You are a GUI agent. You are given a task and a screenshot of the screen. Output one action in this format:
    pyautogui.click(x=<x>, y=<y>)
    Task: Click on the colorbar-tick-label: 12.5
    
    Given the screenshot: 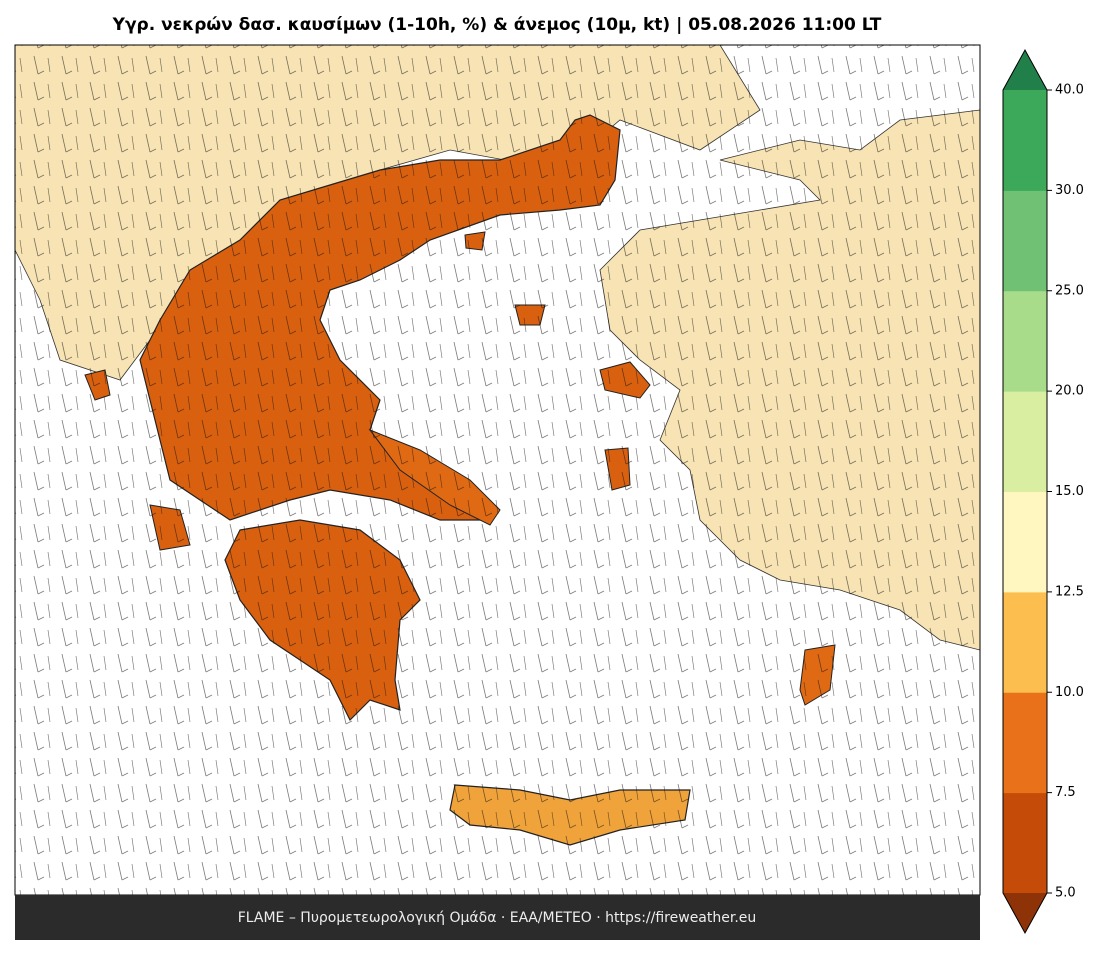 What is the action you would take?
    pyautogui.click(x=1069, y=591)
    